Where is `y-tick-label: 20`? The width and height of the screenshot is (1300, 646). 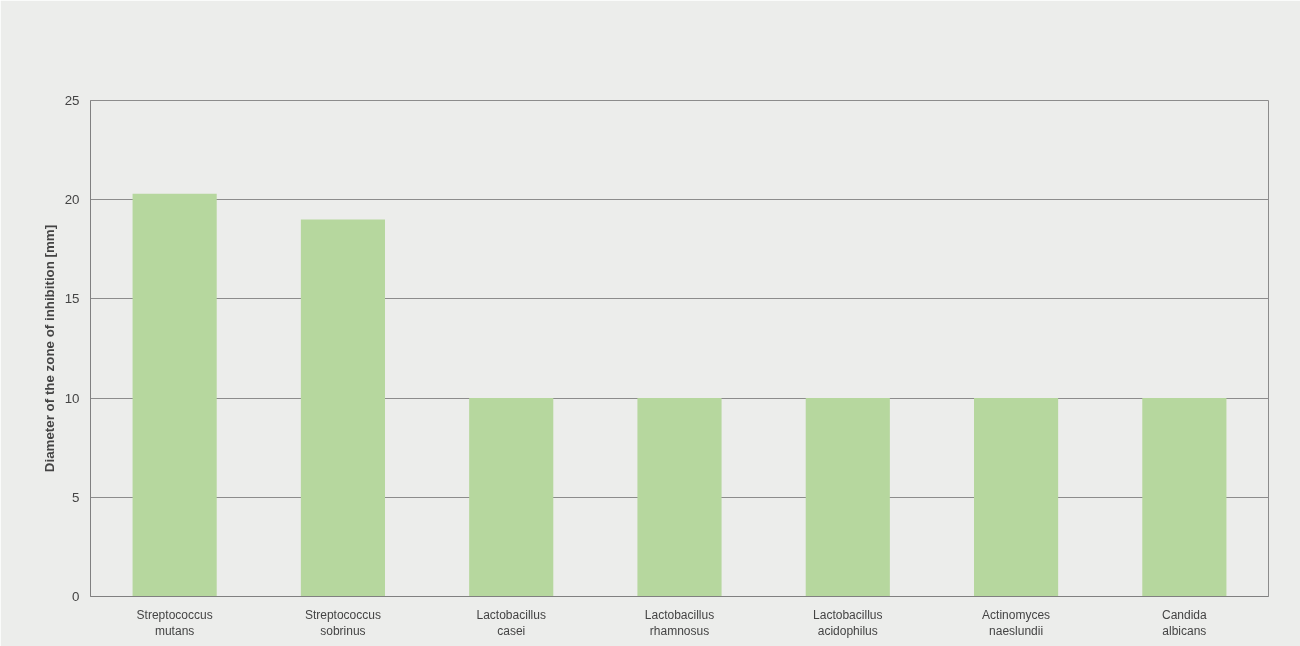
y-tick-label: 20 is located at coordinates (72, 200).